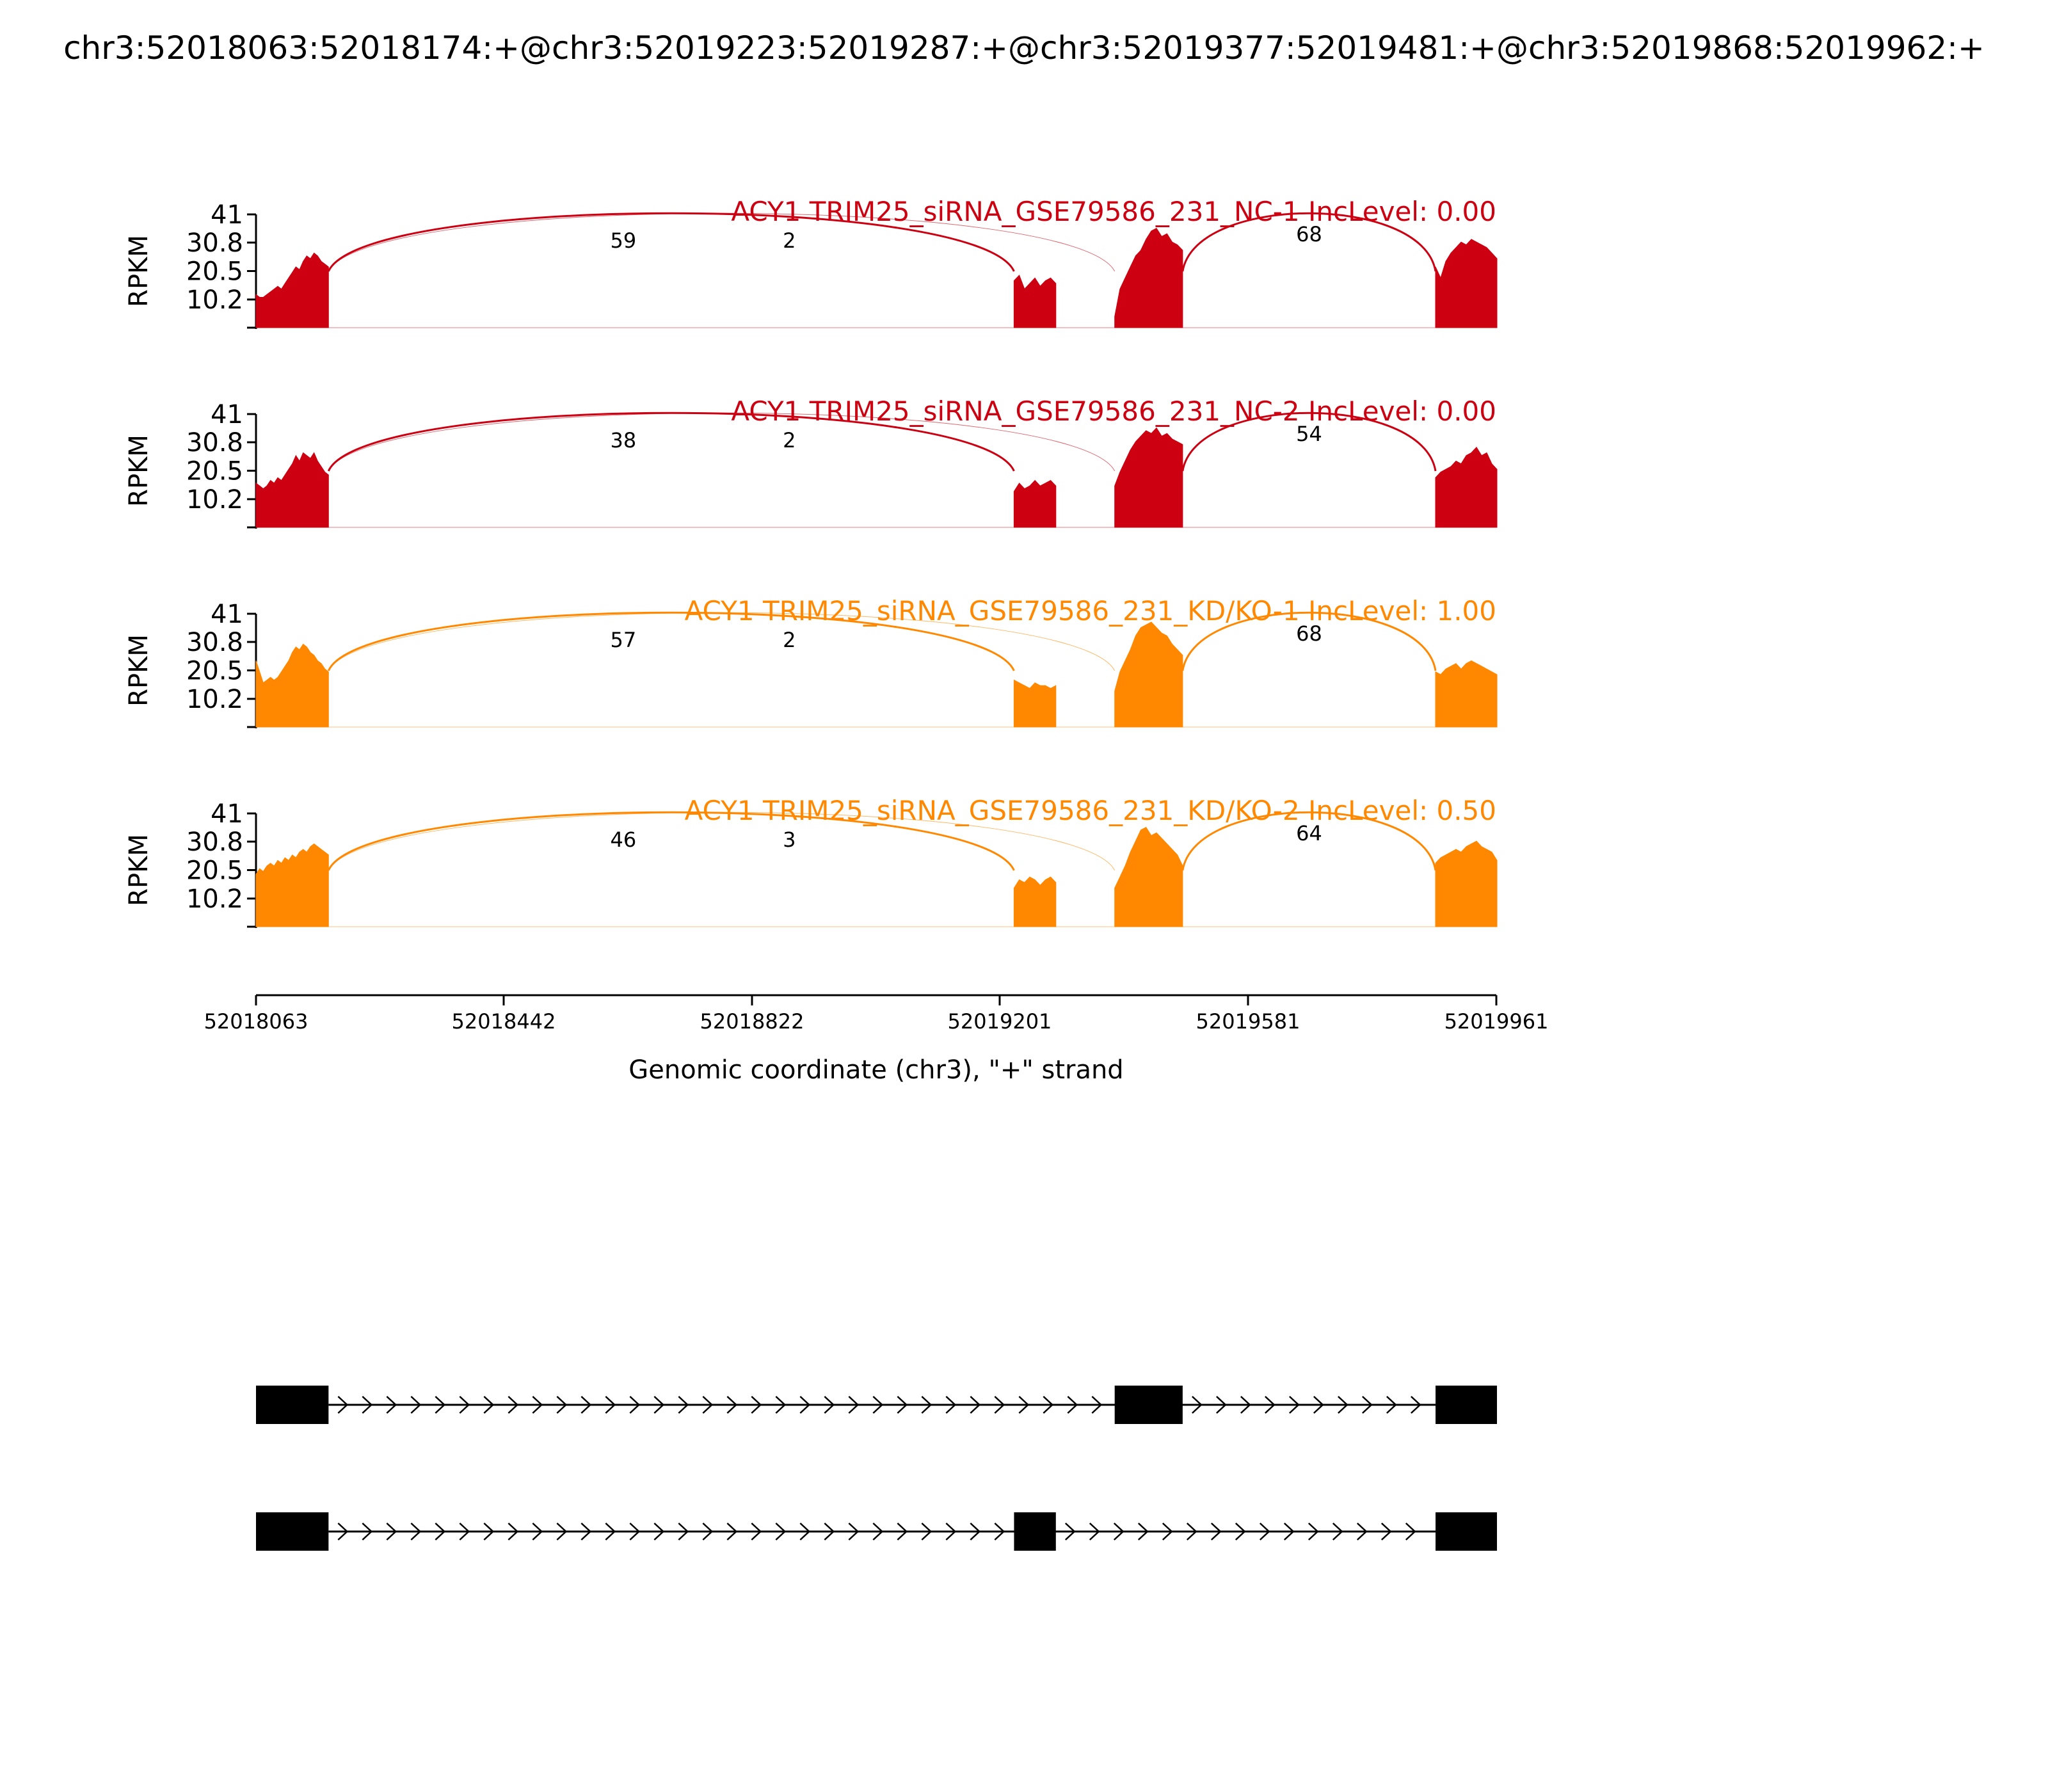  I want to click on junction-count-label: 54, so click(1309, 434).